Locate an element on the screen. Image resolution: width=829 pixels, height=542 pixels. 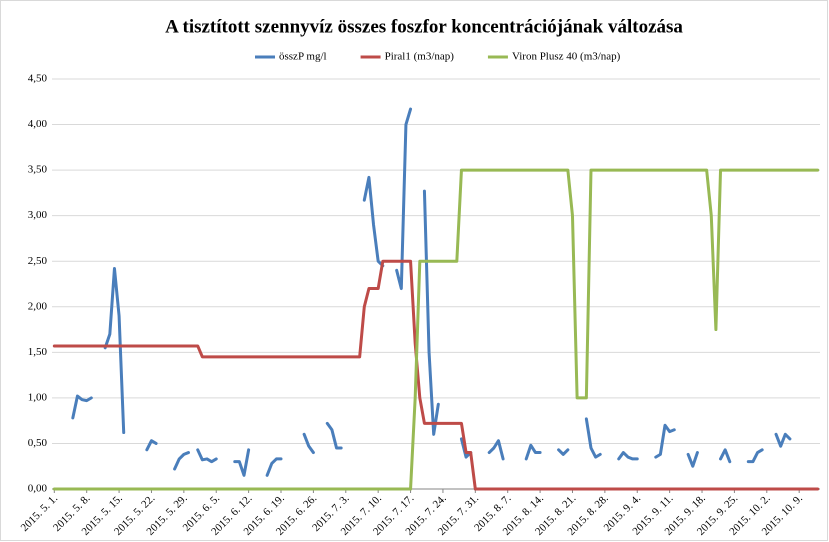
y-tick-label: 0,50 is located at coordinates (38, 443).